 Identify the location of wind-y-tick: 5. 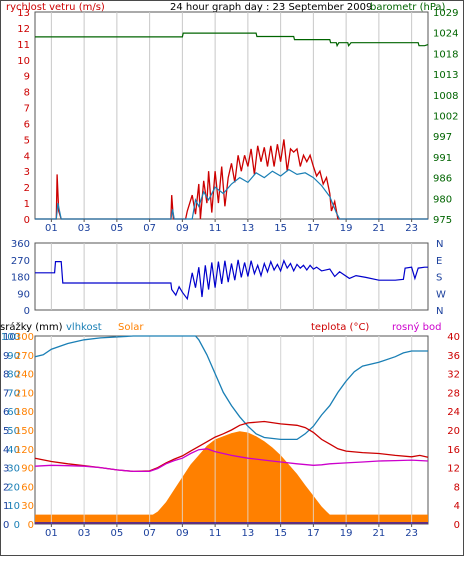
(27, 140).